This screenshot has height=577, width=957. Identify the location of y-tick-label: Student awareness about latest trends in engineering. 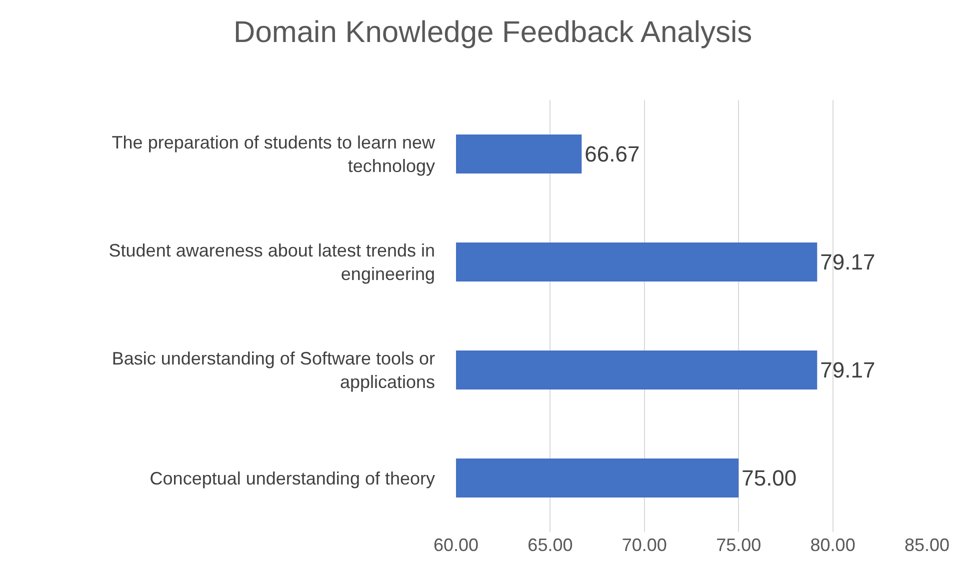
(271, 262).